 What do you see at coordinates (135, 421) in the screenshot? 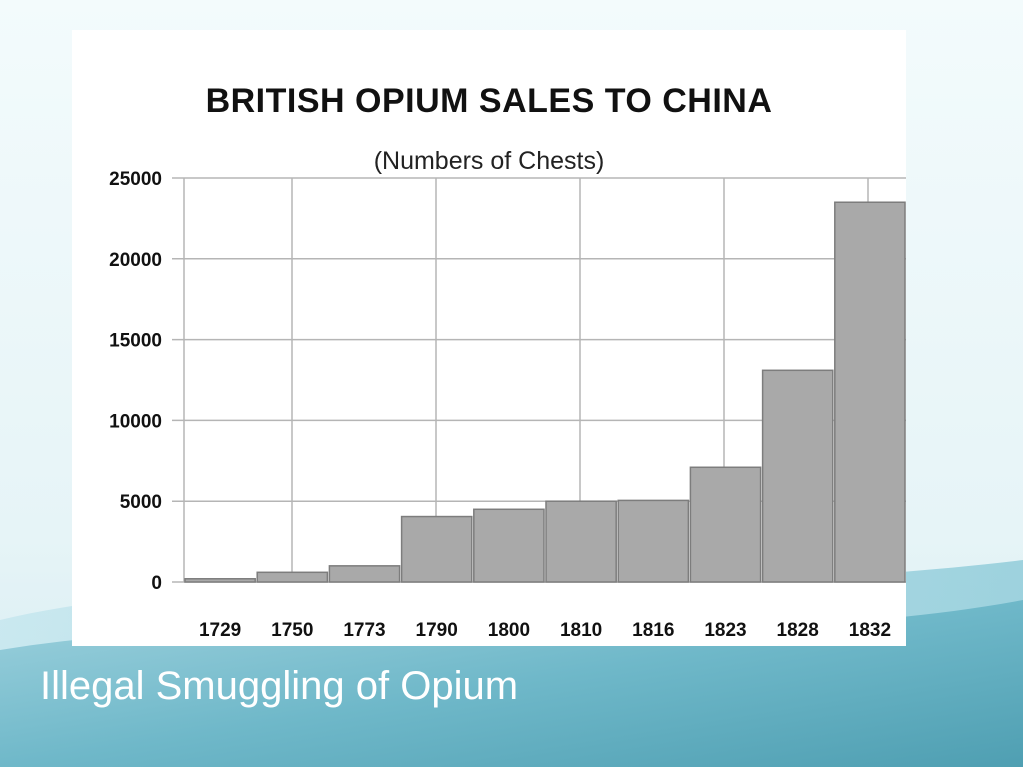
I see `y-tick-label: 10000` at bounding box center [135, 421].